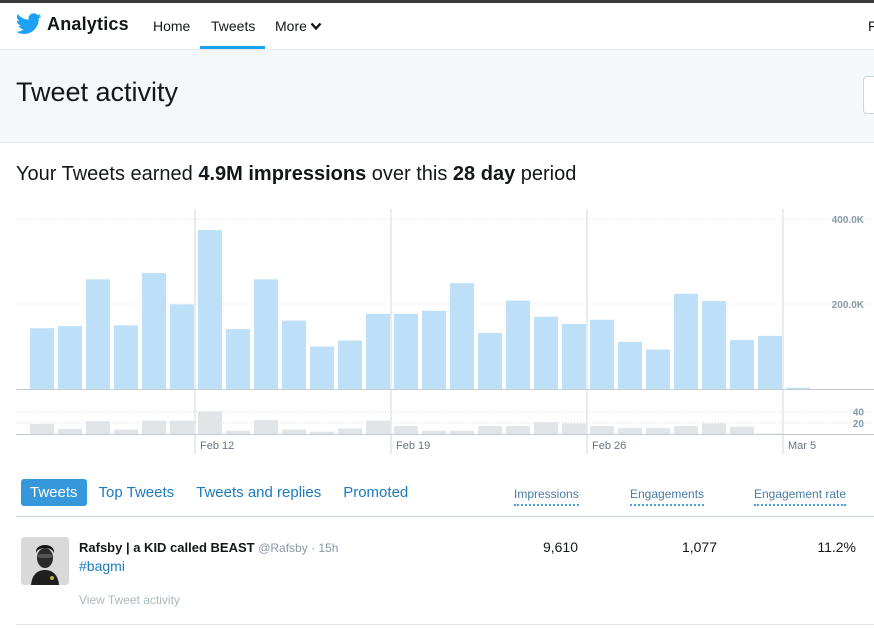  I want to click on avatar-figure-icon, so click(45, 561).